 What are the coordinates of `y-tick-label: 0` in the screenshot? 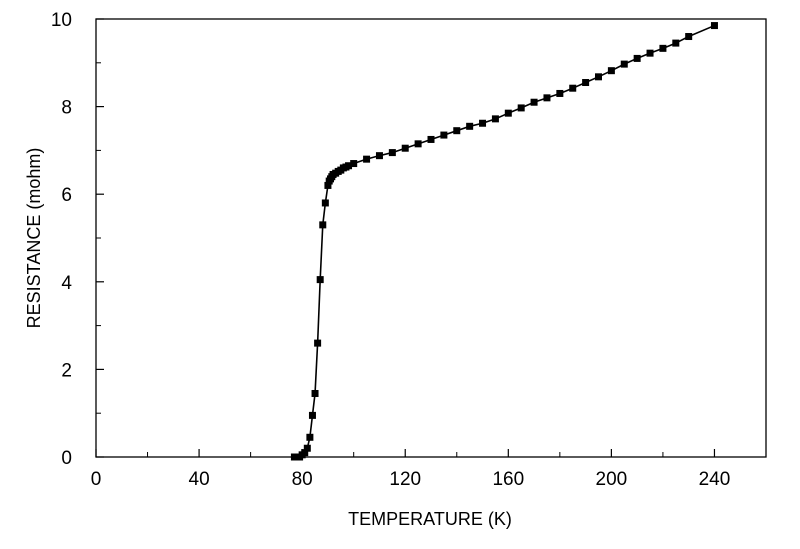 It's located at (66, 458).